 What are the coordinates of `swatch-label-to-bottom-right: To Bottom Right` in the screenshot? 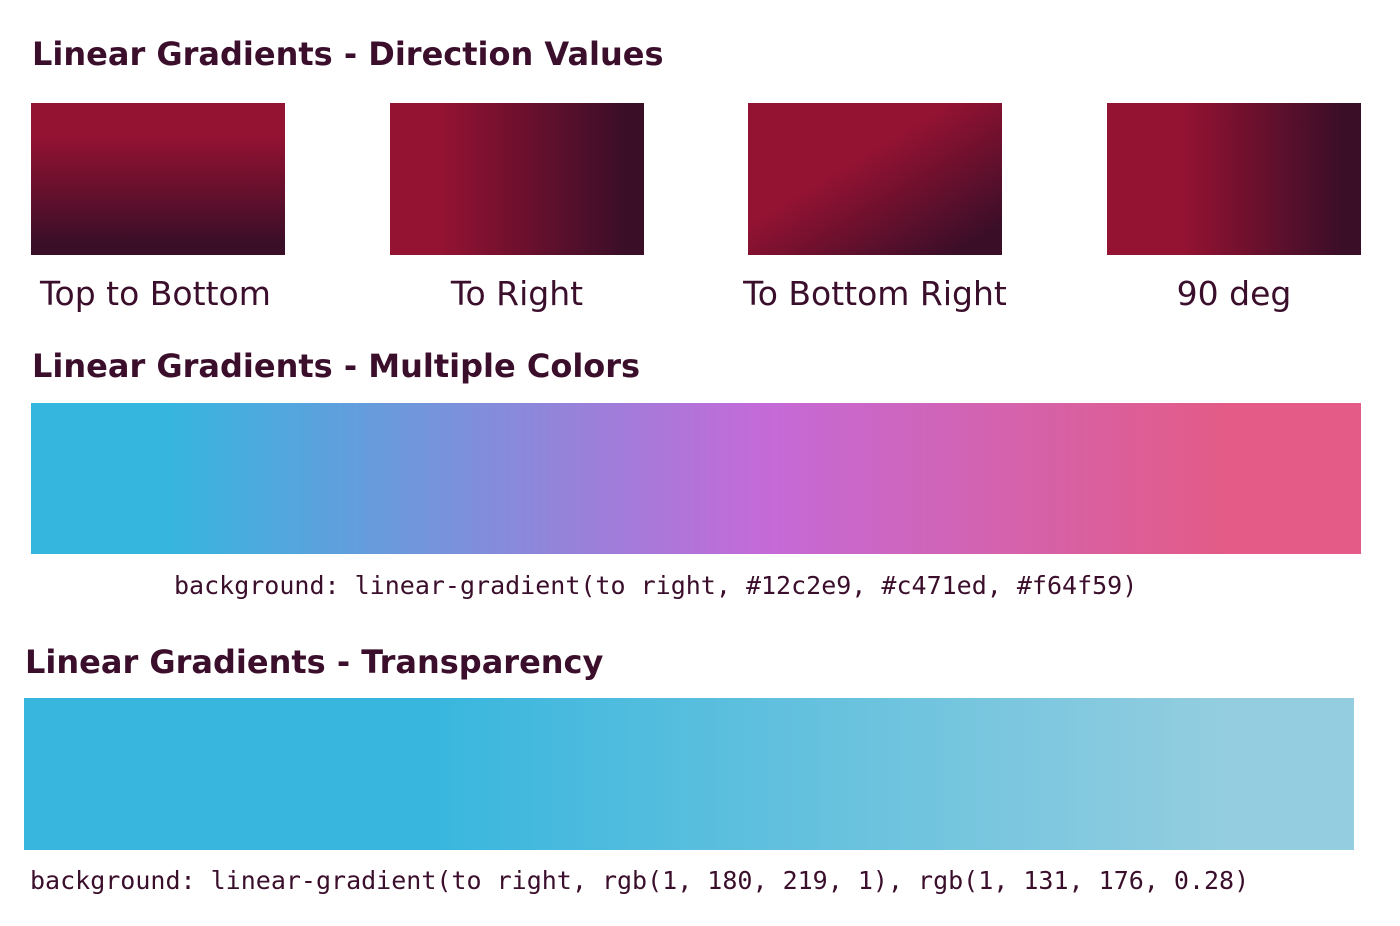 It's located at (875, 293).